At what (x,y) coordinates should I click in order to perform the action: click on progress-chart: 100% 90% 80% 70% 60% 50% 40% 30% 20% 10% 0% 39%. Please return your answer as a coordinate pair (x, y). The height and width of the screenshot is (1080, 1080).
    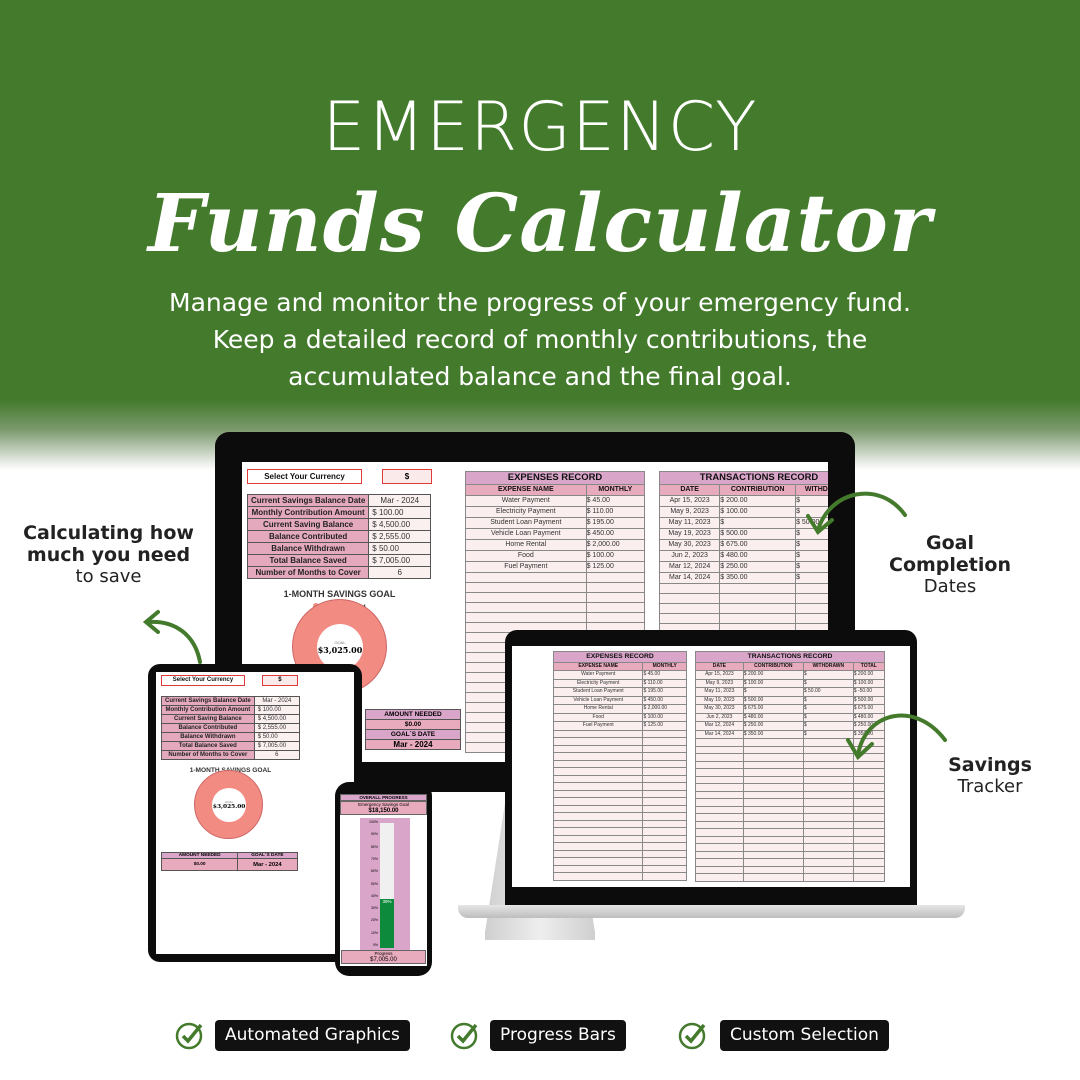
    Looking at the image, I should click on (385, 884).